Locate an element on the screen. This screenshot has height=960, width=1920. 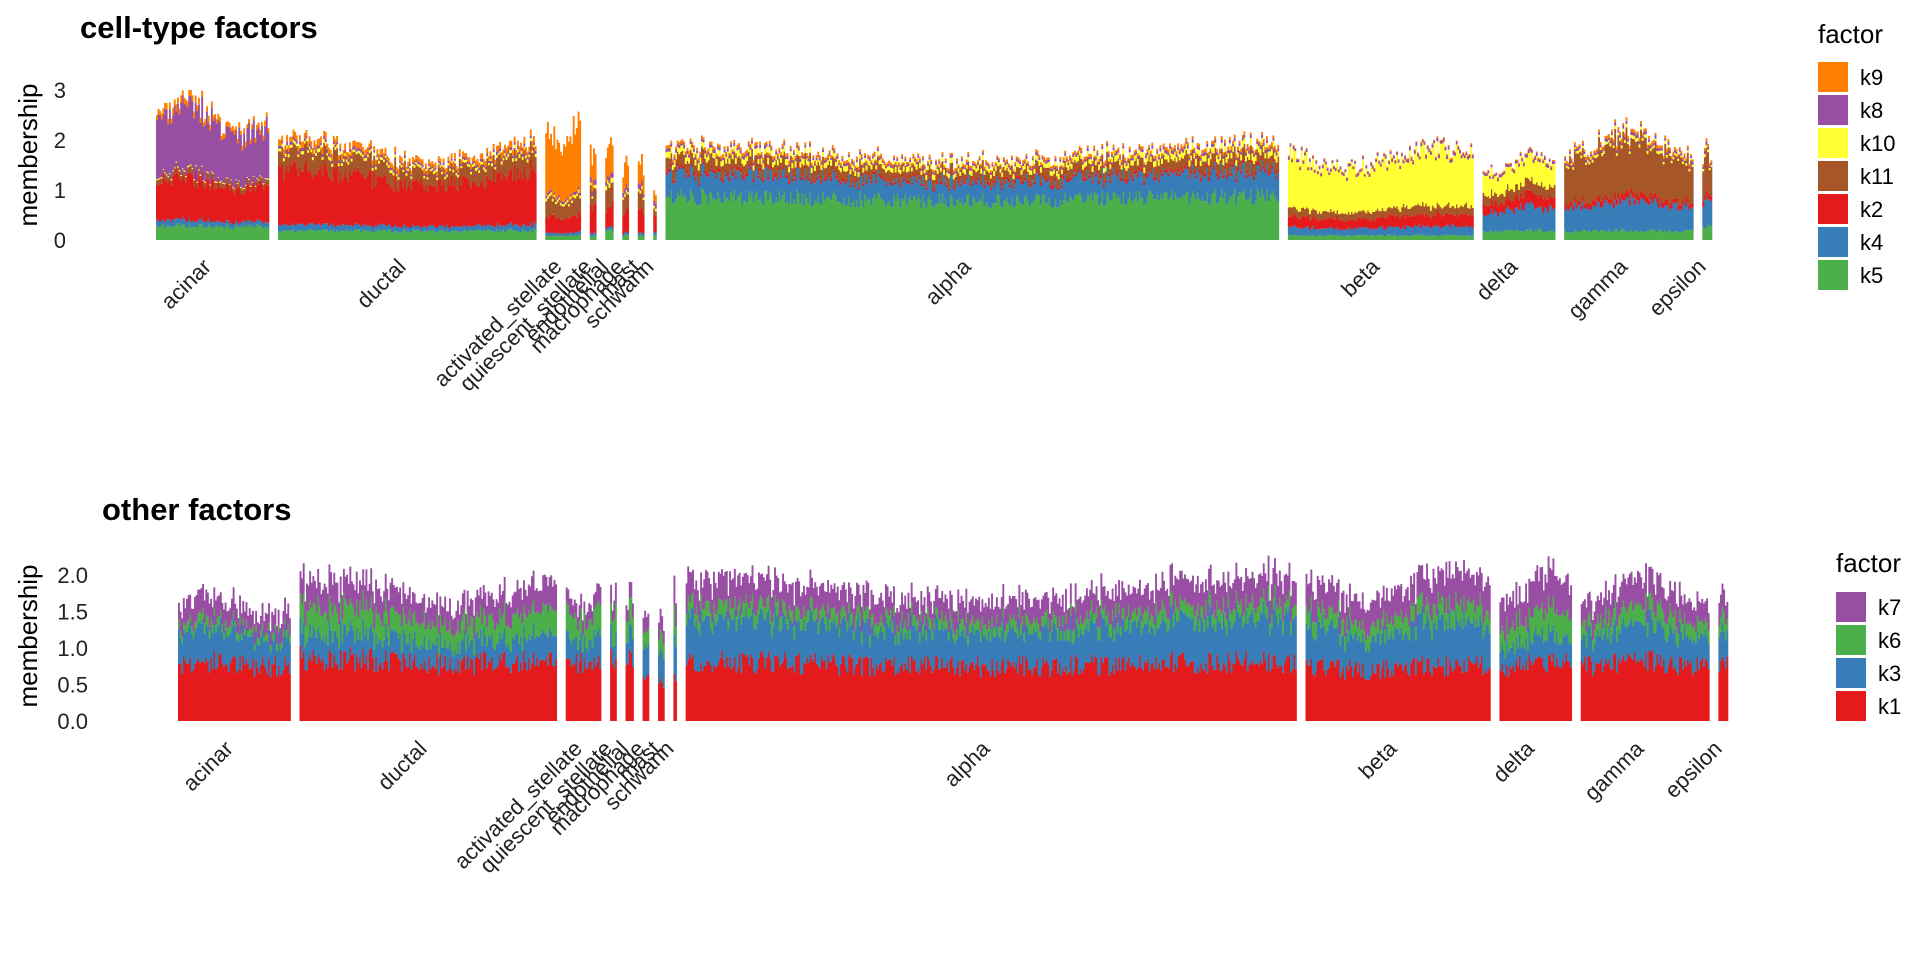
legend-items: k7 k6 k3 k1 is located at coordinates (1868, 656).